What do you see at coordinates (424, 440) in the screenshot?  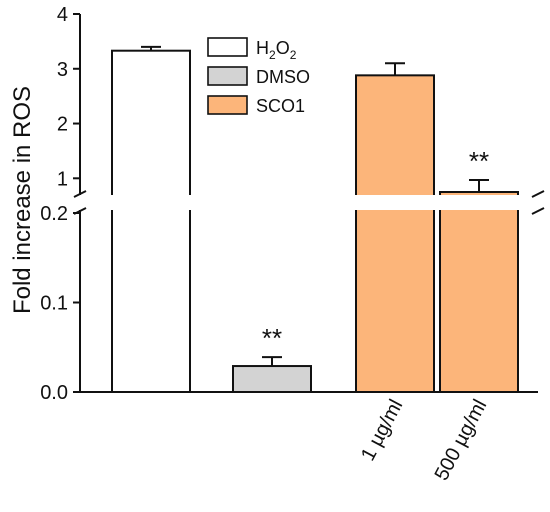 I see `x-tick-labels: 1 µg/ml 500 µg/ml` at bounding box center [424, 440].